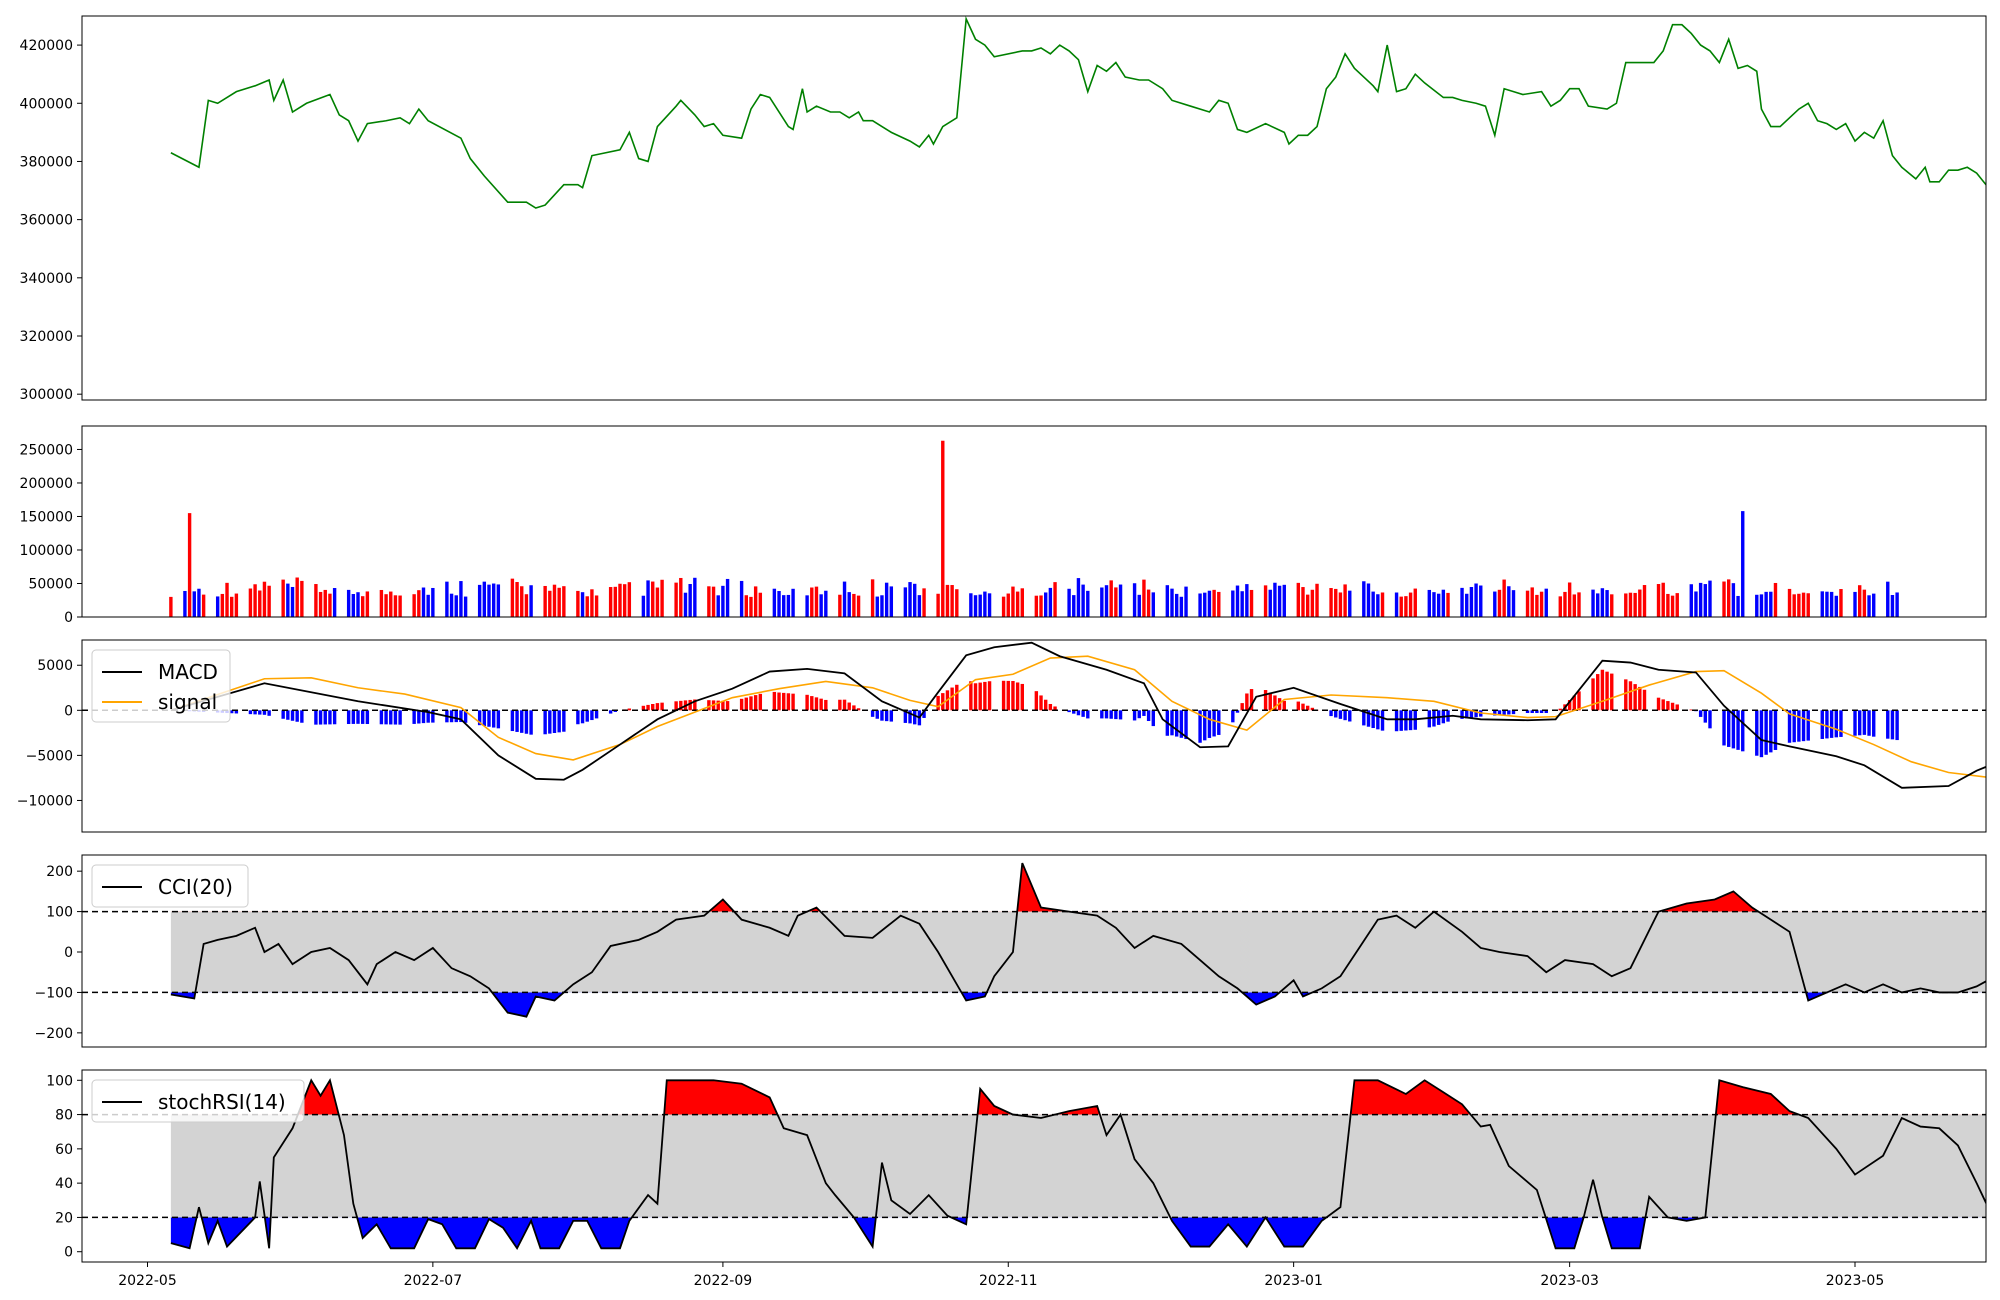 This screenshot has height=1300, width=2000. What do you see at coordinates (1078, 940) in the screenshot?
I see `cci-line` at bounding box center [1078, 940].